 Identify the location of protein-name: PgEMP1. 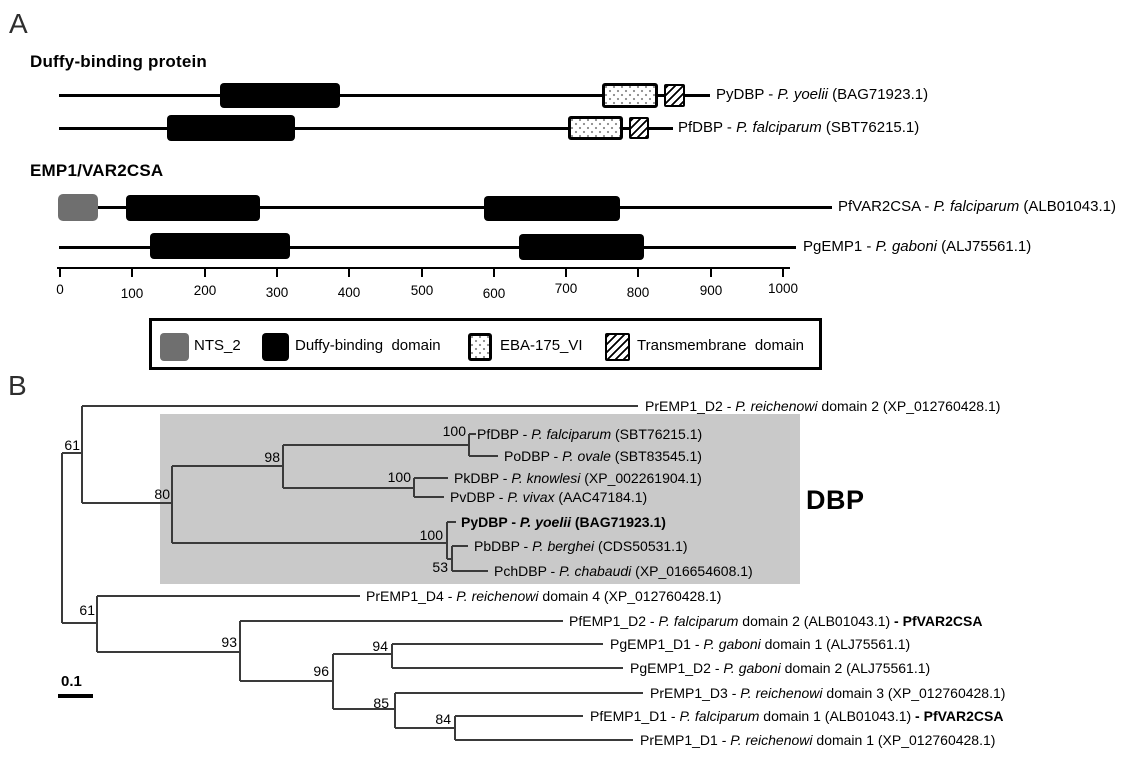
(833, 246).